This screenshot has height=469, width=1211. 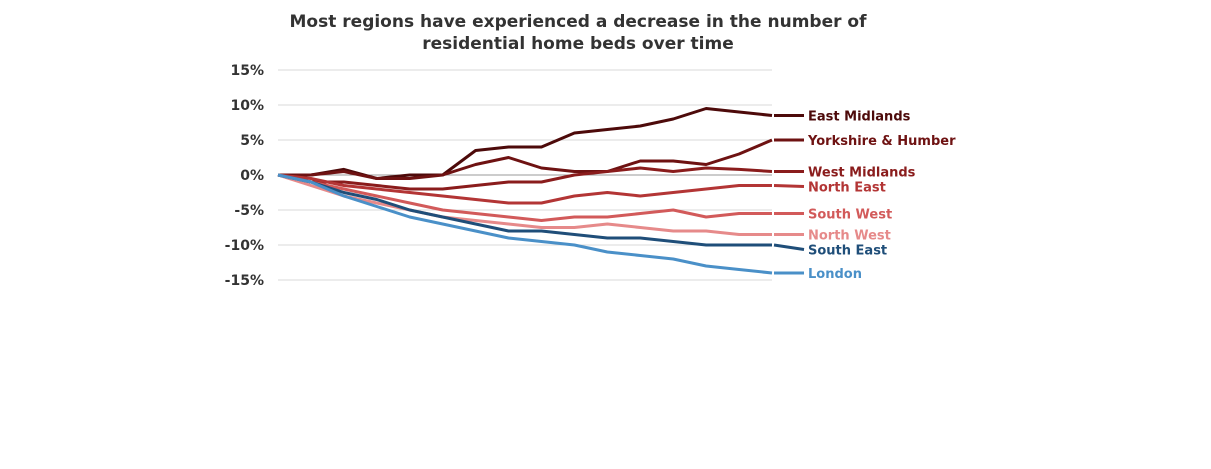 I want to click on series-label-east-midlands: East Midlands, so click(x=859, y=117).